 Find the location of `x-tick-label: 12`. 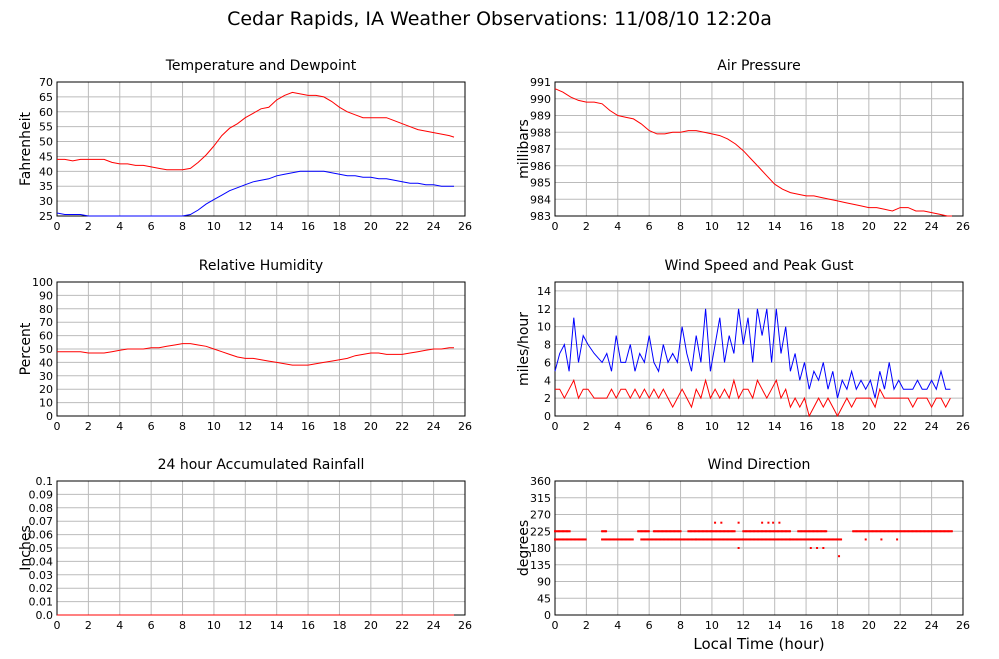

x-tick-label: 12 is located at coordinates (245, 226).